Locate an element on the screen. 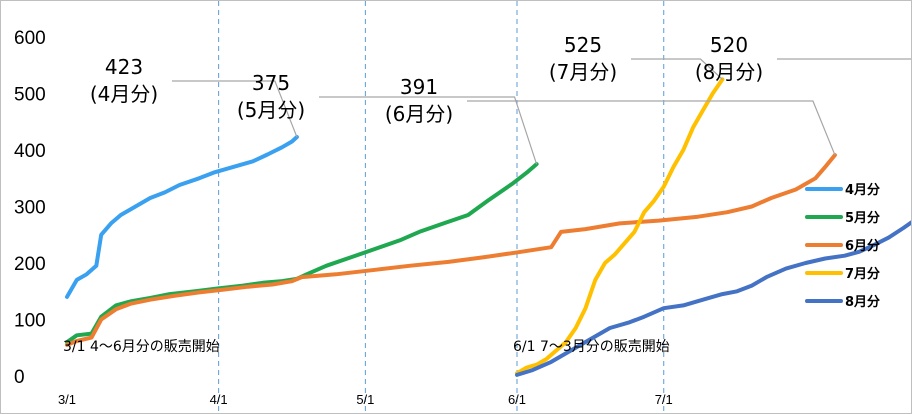 The image size is (912, 414). y-tick-label: 500 is located at coordinates (30, 95).